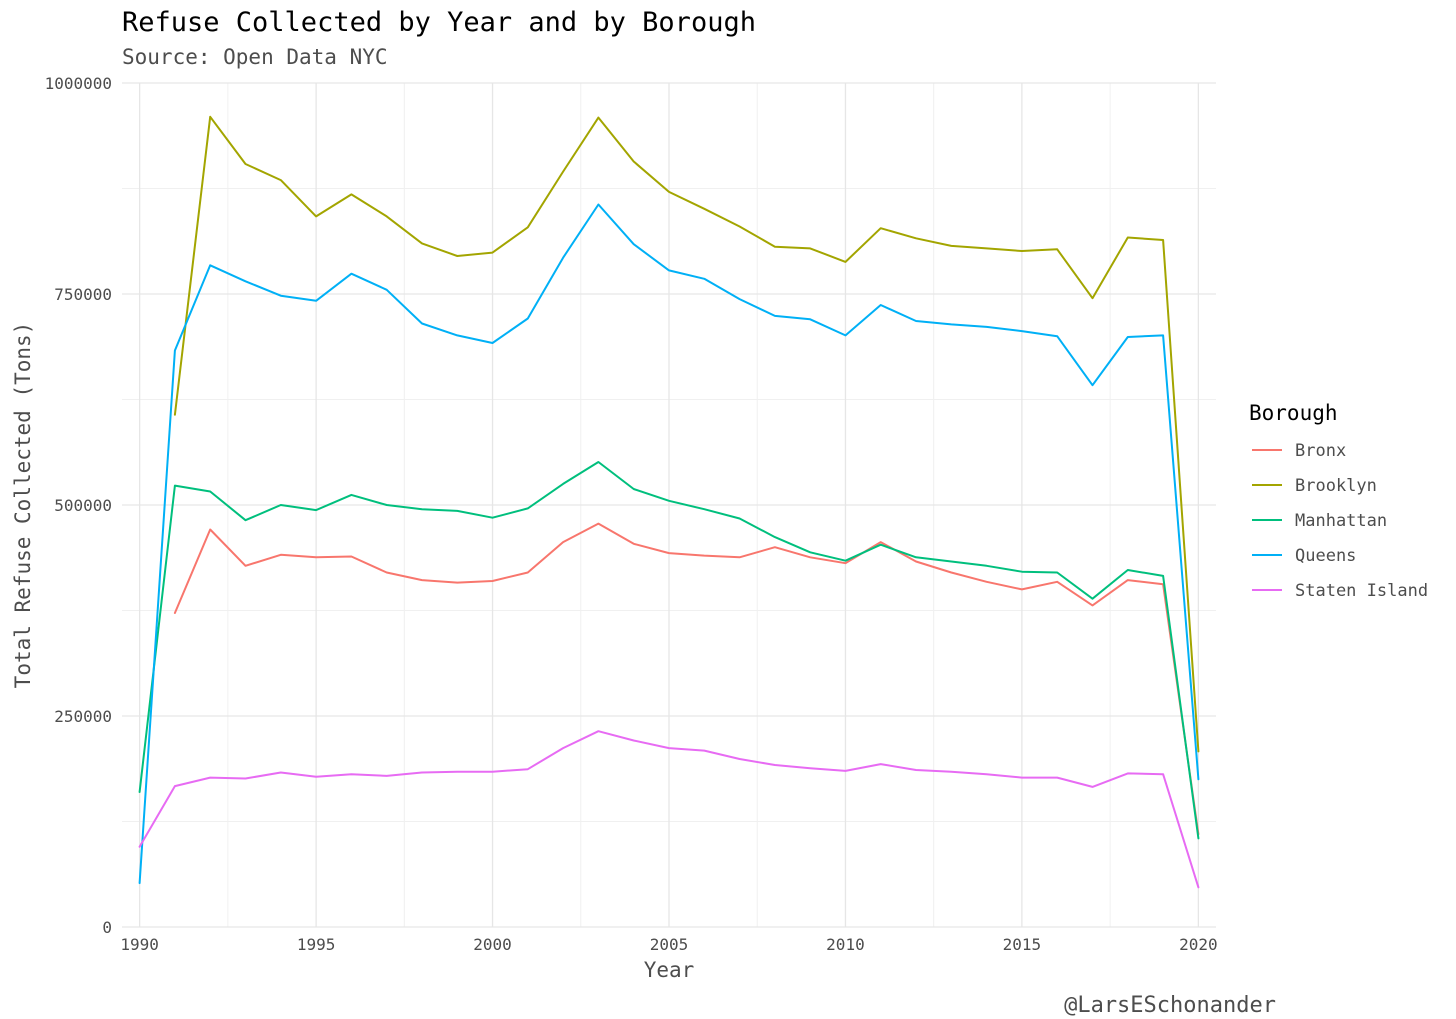 This screenshot has width=1456, height=1019. What do you see at coordinates (1022, 944) in the screenshot?
I see `x-tick-label: 2015` at bounding box center [1022, 944].